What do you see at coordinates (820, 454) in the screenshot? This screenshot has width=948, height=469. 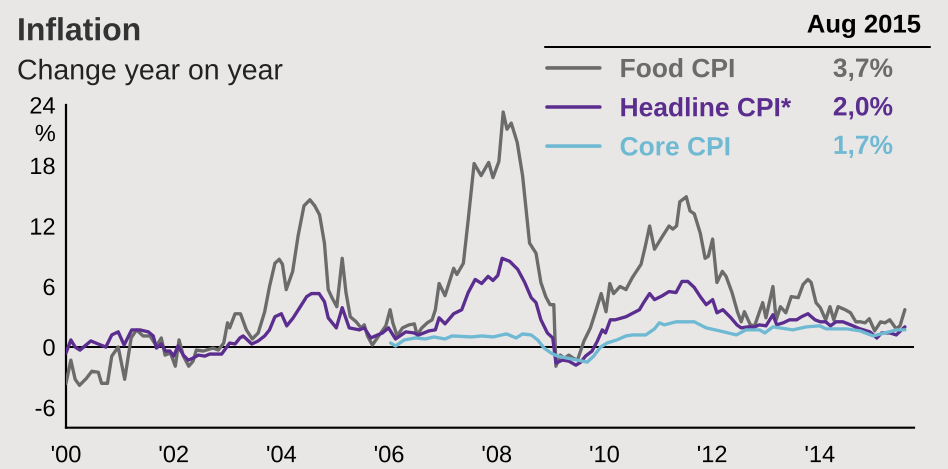 I see `x-tick-label: '14` at bounding box center [820, 454].